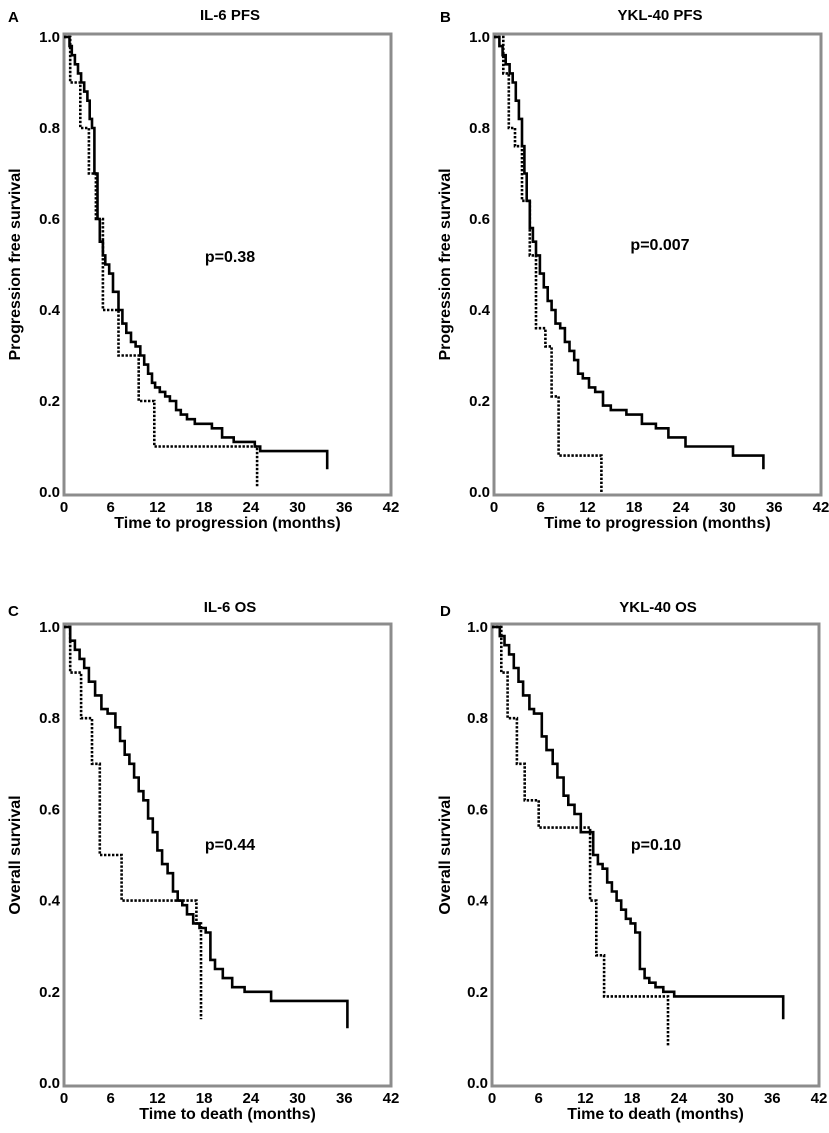 The width and height of the screenshot is (829, 1133). Describe the element at coordinates (445, 17) in the screenshot. I see `panel-letter: B` at that location.